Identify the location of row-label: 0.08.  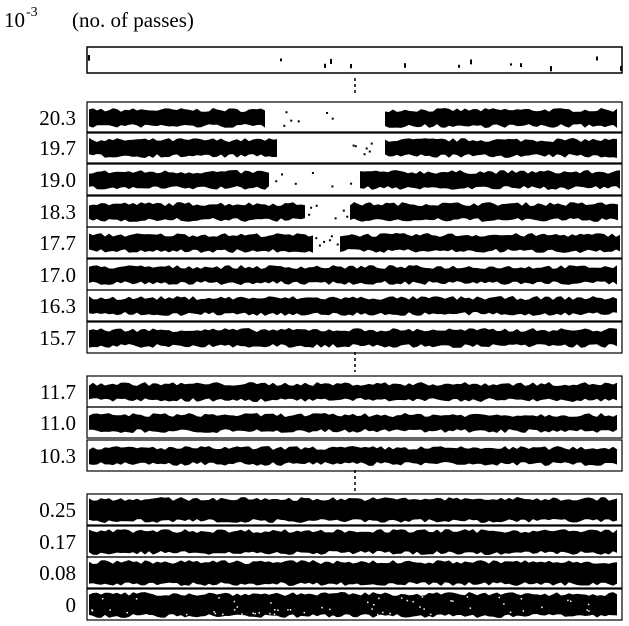
(57, 573).